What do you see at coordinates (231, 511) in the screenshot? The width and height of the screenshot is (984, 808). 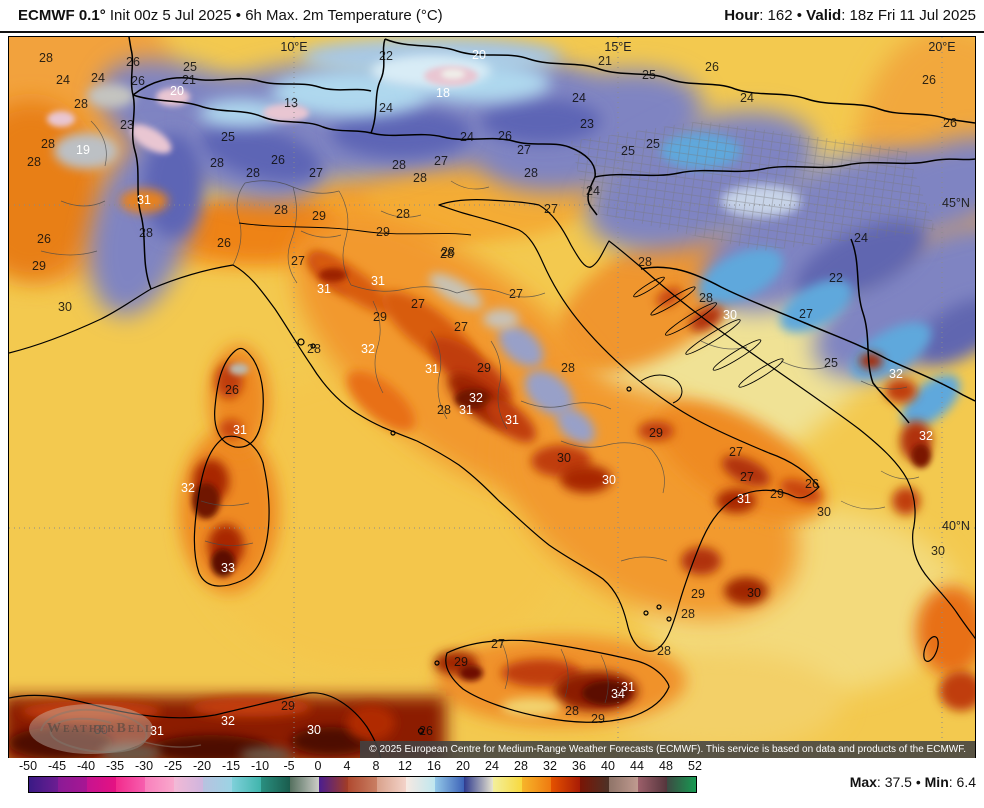 I see `sardinia-coastline` at bounding box center [231, 511].